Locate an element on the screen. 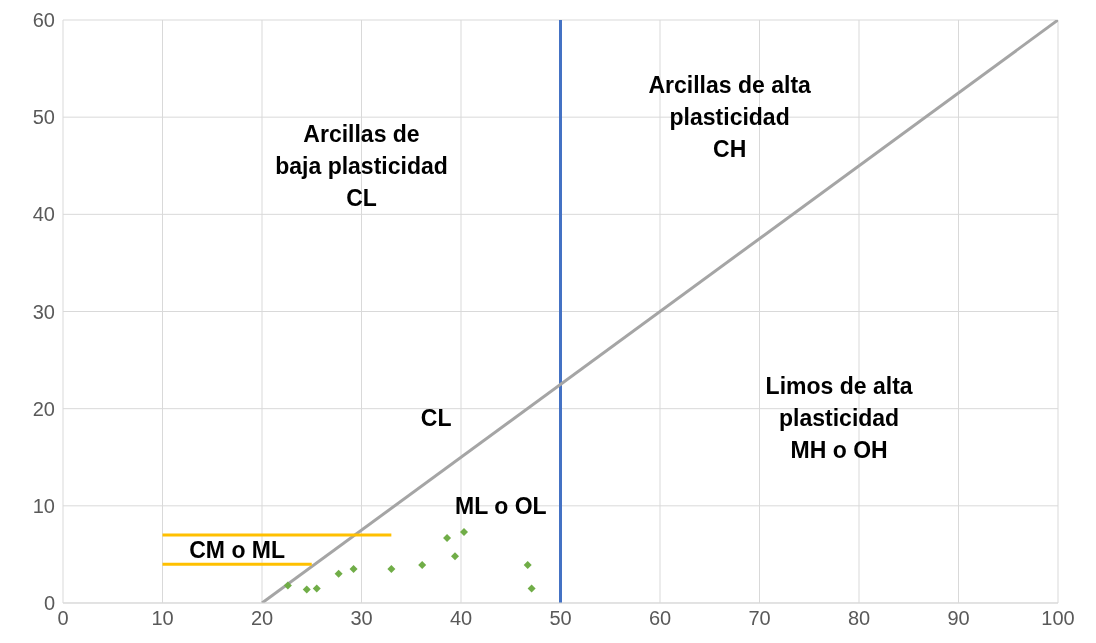 This screenshot has height=643, width=1096. annotation: Arcillas de alta plasticidad CH is located at coordinates (730, 117).